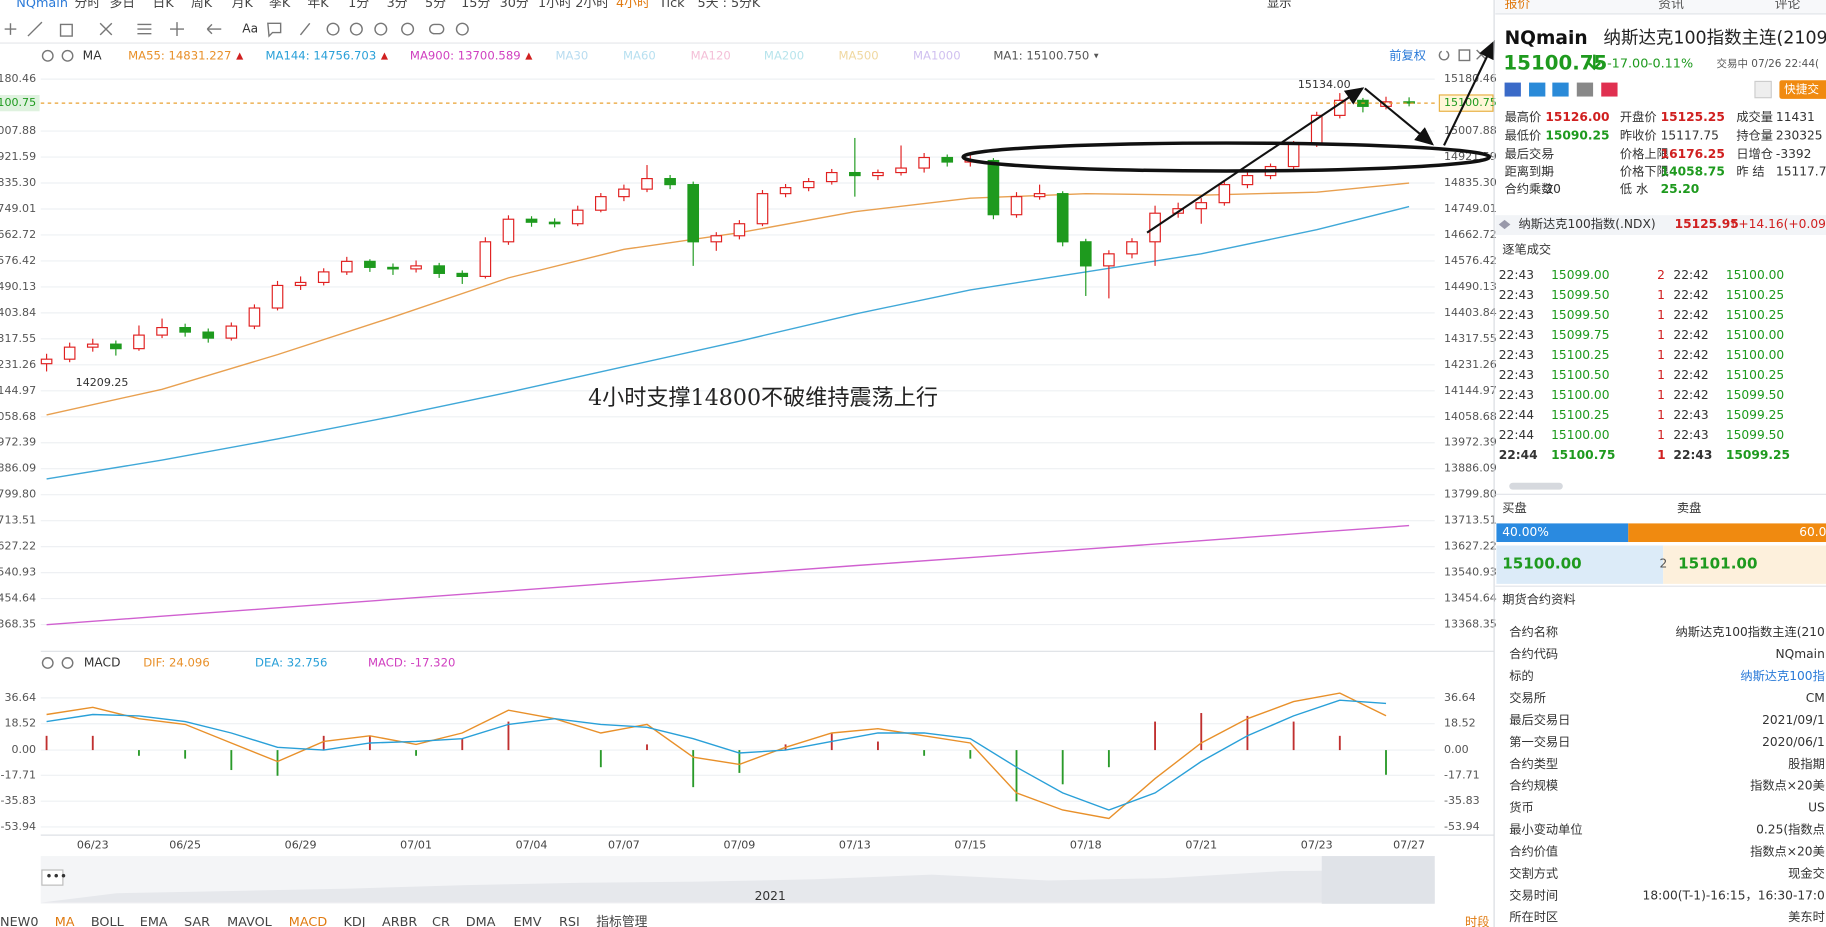  What do you see at coordinates (1529, 171) in the screenshot?
I see `stat-label: 距离到期` at bounding box center [1529, 171].